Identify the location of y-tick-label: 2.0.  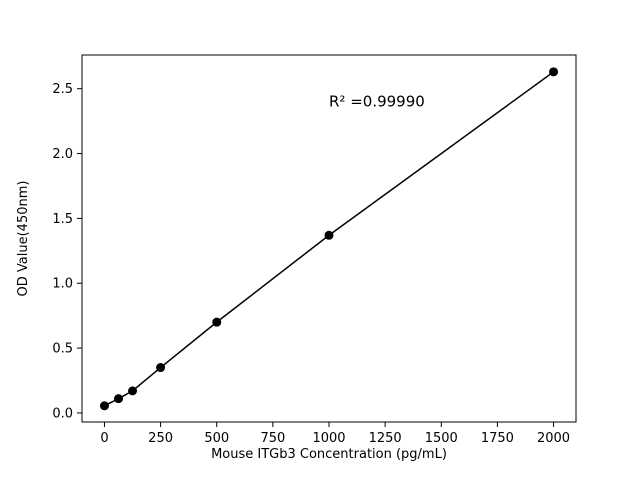
(62, 154).